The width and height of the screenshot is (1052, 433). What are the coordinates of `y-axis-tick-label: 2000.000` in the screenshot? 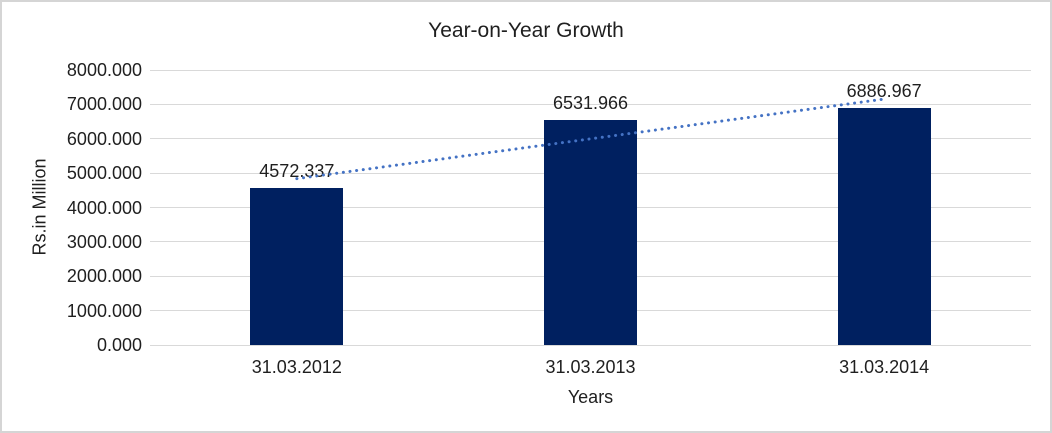 It's located at (104, 276).